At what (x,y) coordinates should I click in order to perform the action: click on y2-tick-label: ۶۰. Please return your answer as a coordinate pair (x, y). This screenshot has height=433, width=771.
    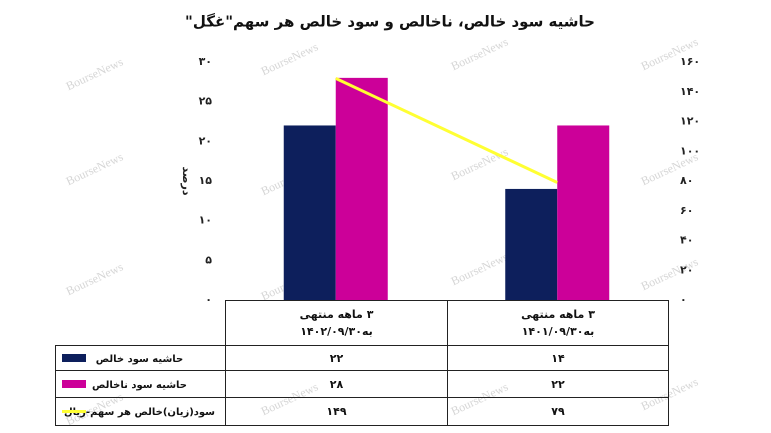
    Looking at the image, I should click on (686, 210).